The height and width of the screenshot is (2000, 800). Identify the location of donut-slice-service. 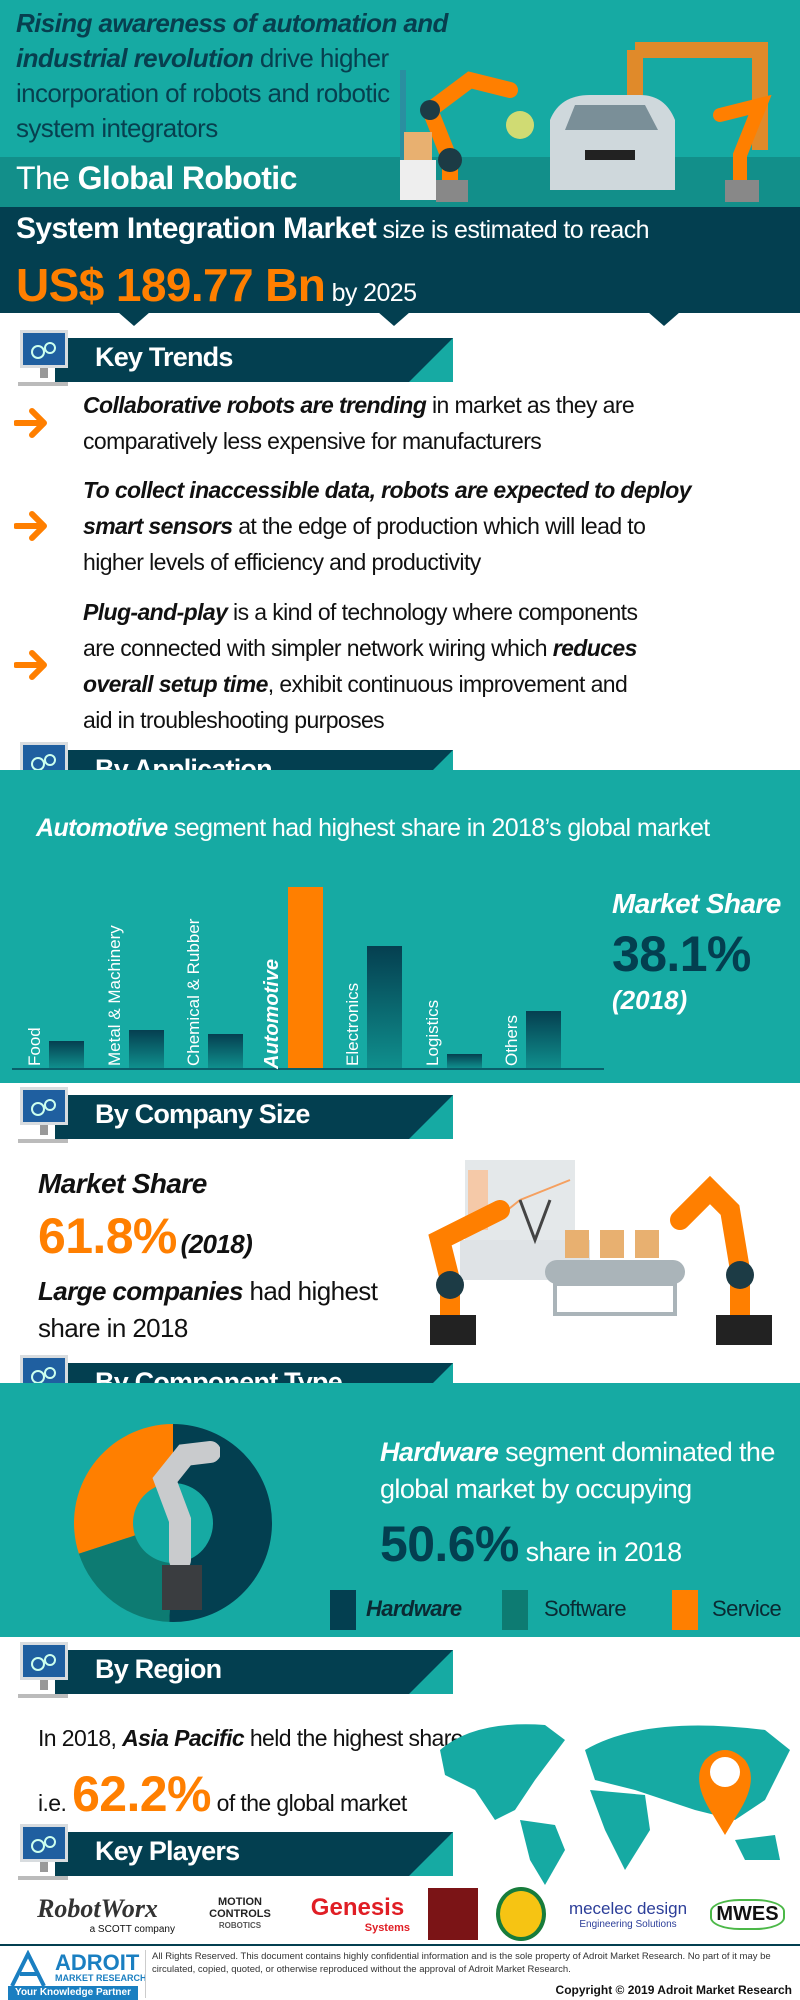
(123, 1489).